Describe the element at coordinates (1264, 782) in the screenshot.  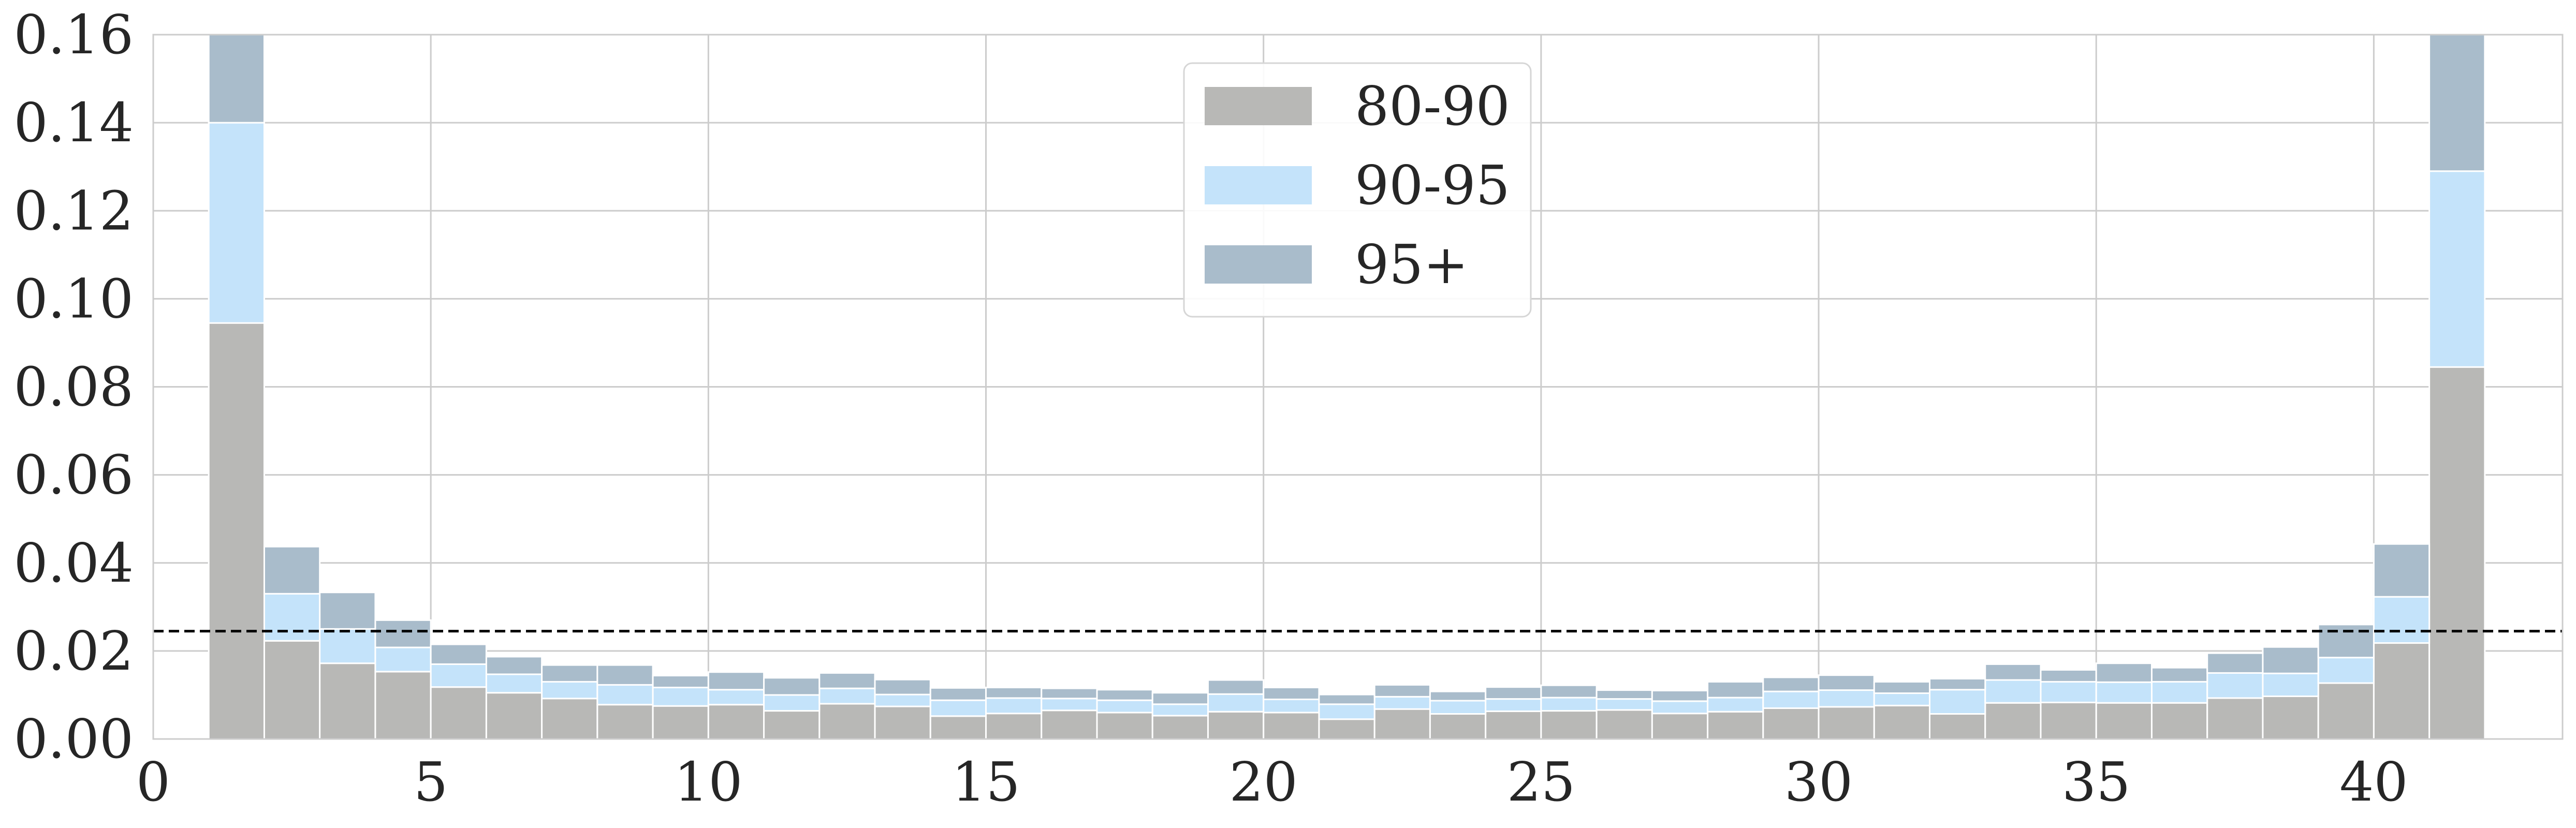
I see `x-tick-label: 20` at that location.